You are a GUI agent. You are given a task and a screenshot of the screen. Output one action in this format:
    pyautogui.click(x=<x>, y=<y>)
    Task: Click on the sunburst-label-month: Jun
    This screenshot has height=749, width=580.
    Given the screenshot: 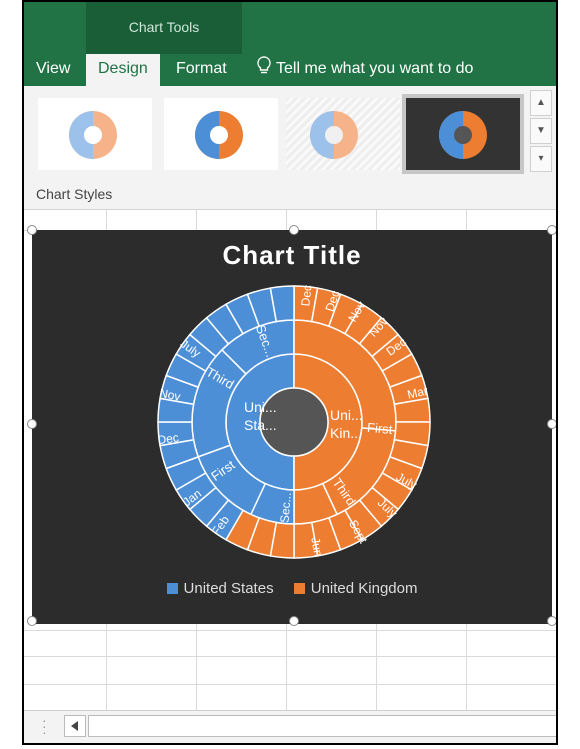 What is the action you would take?
    pyautogui.click(x=316, y=546)
    